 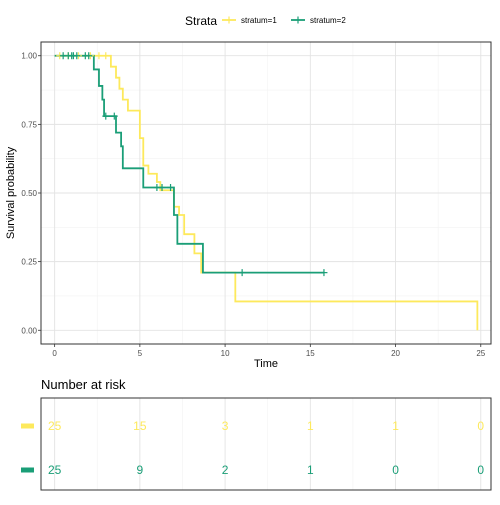 What do you see at coordinates (225, 353) in the screenshot?
I see `x-tick-label: 10` at bounding box center [225, 353].